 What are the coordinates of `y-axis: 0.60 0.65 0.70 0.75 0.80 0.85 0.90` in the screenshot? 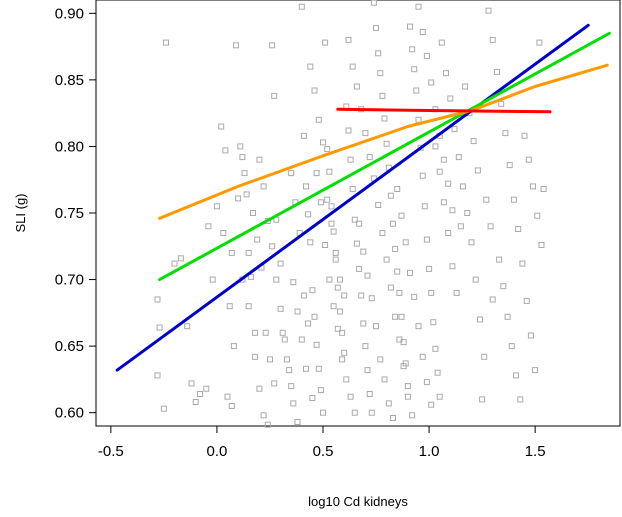 It's located at (75, 213).